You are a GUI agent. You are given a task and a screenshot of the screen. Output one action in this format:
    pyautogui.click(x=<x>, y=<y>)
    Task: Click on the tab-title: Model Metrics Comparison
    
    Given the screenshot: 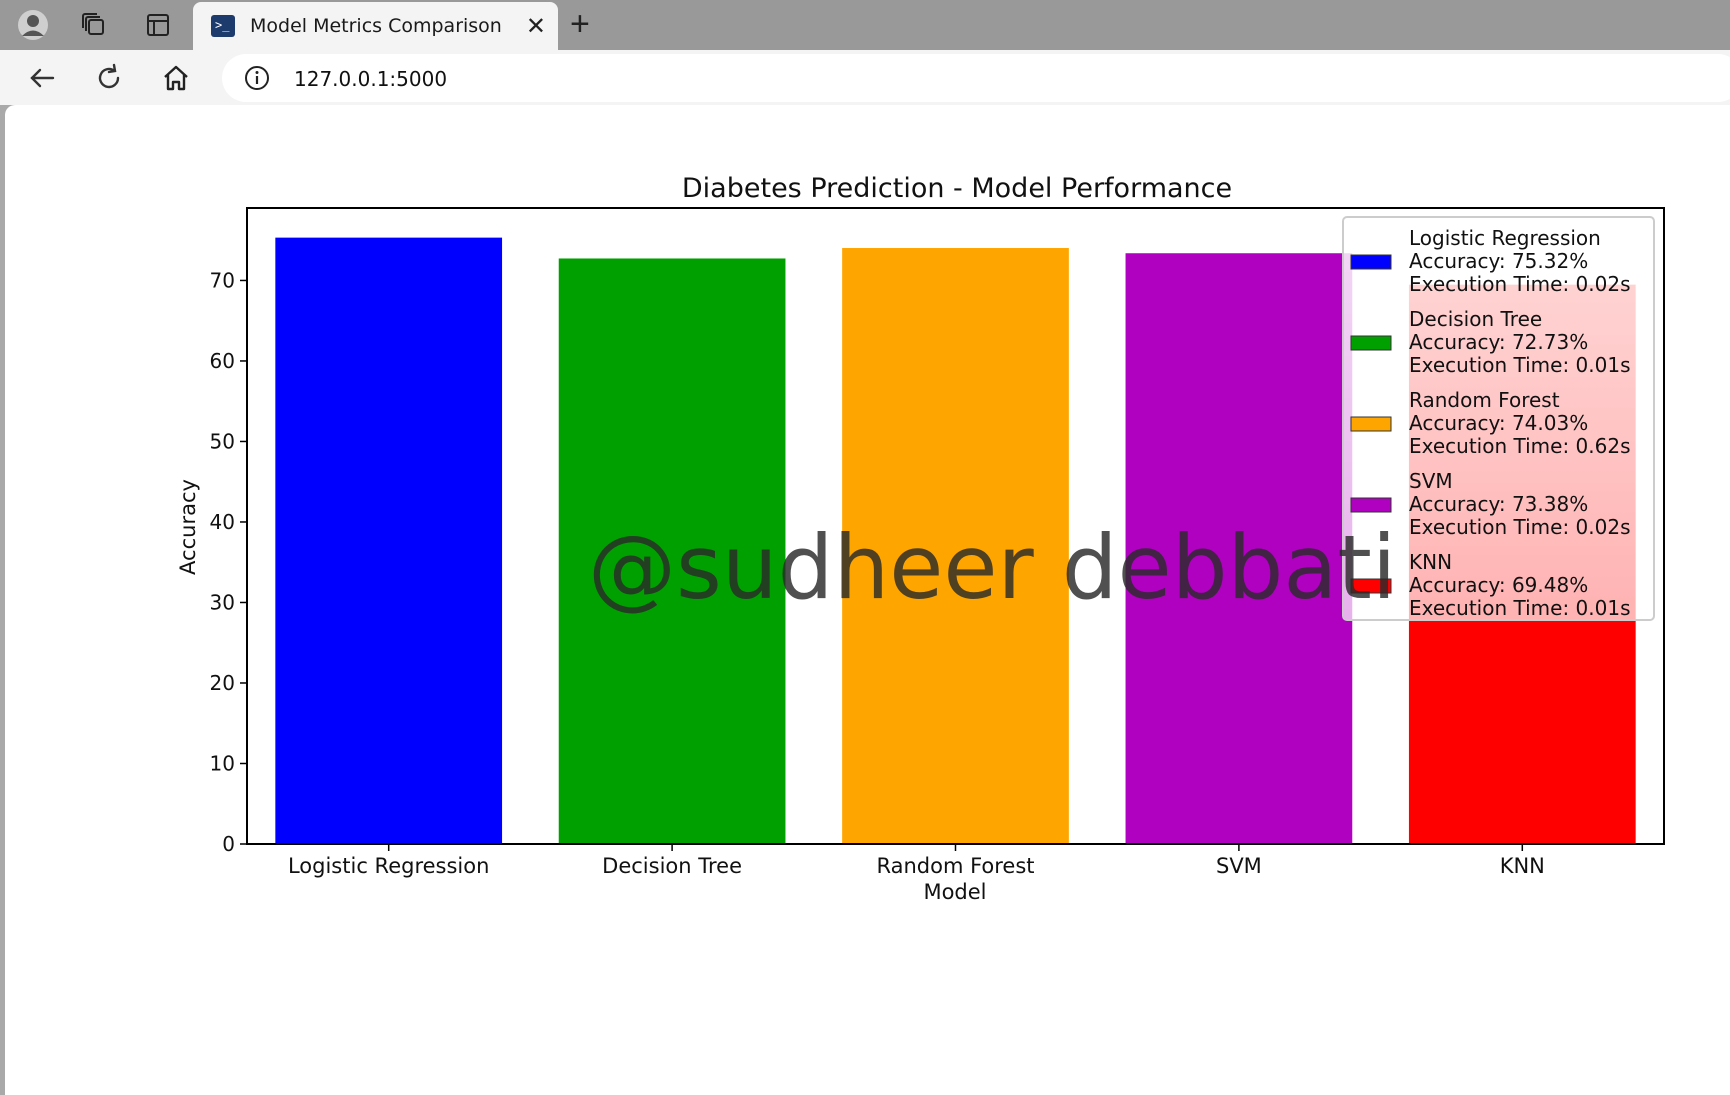 What is the action you would take?
    pyautogui.click(x=376, y=26)
    